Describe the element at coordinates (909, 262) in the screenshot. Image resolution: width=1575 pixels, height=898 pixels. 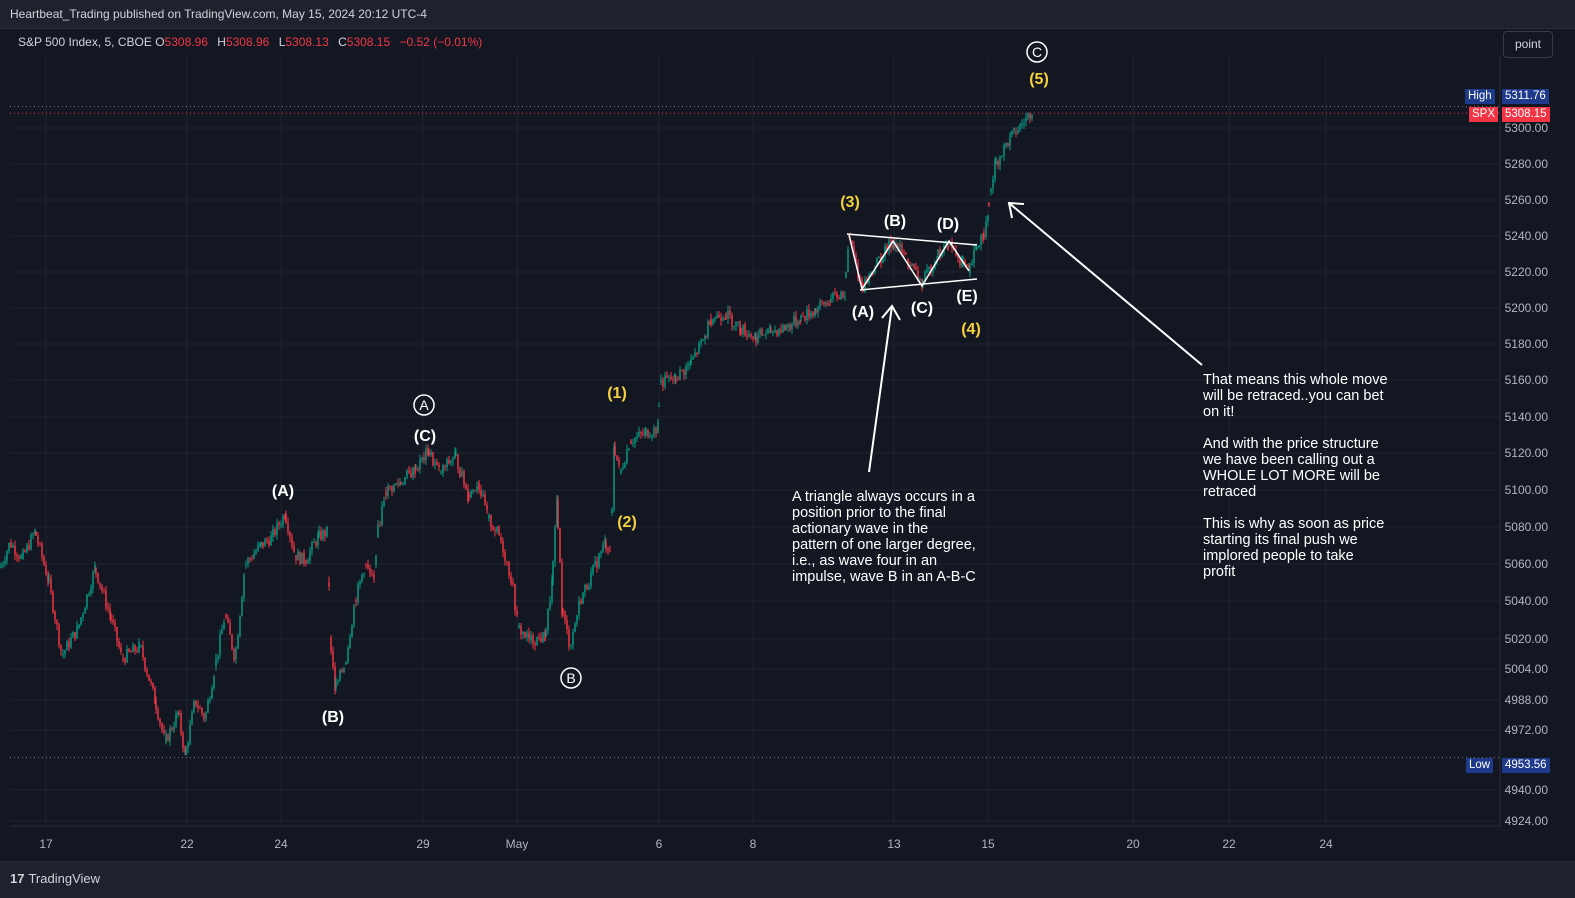
I see `triangle-zigzag` at that location.